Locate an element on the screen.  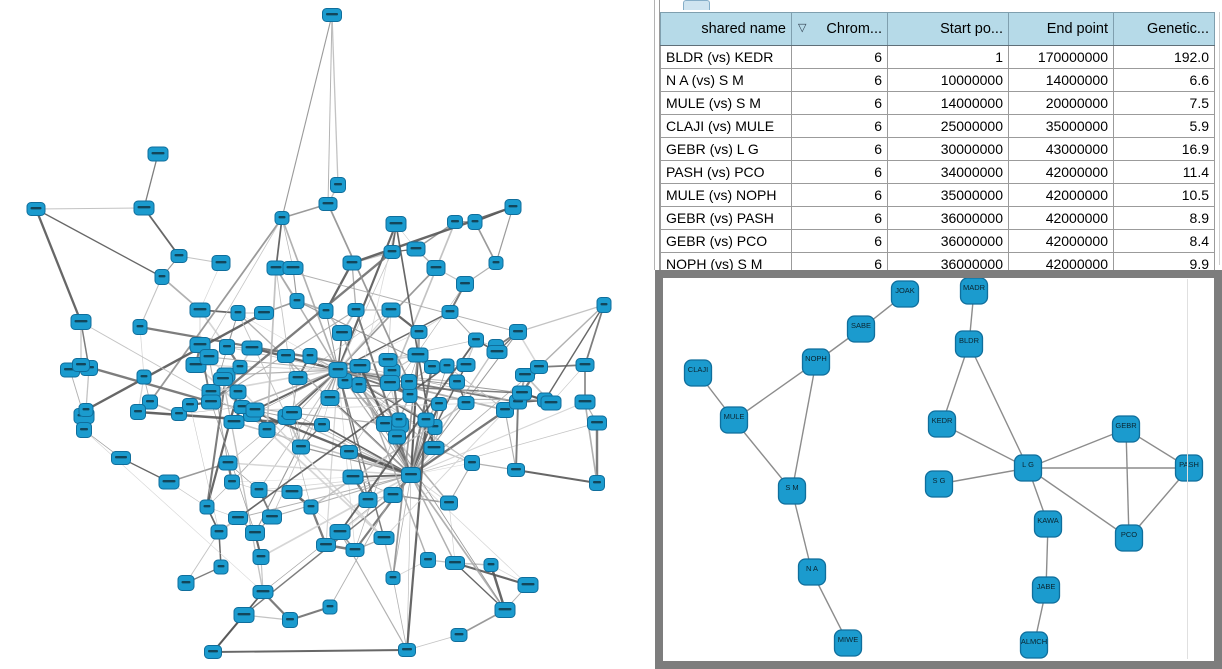
table-cell: 42000000 is located at coordinates (1061, 218).